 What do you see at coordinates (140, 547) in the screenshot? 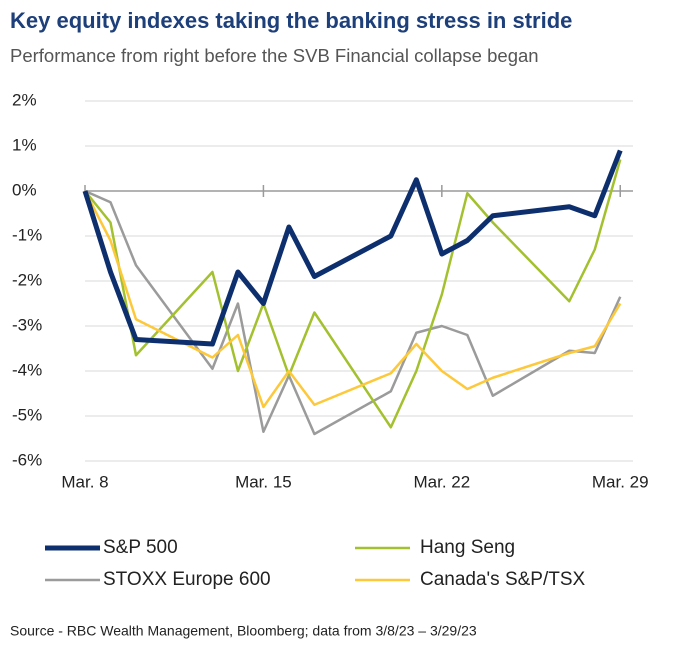
I see `legend-label: S&P 500` at bounding box center [140, 547].